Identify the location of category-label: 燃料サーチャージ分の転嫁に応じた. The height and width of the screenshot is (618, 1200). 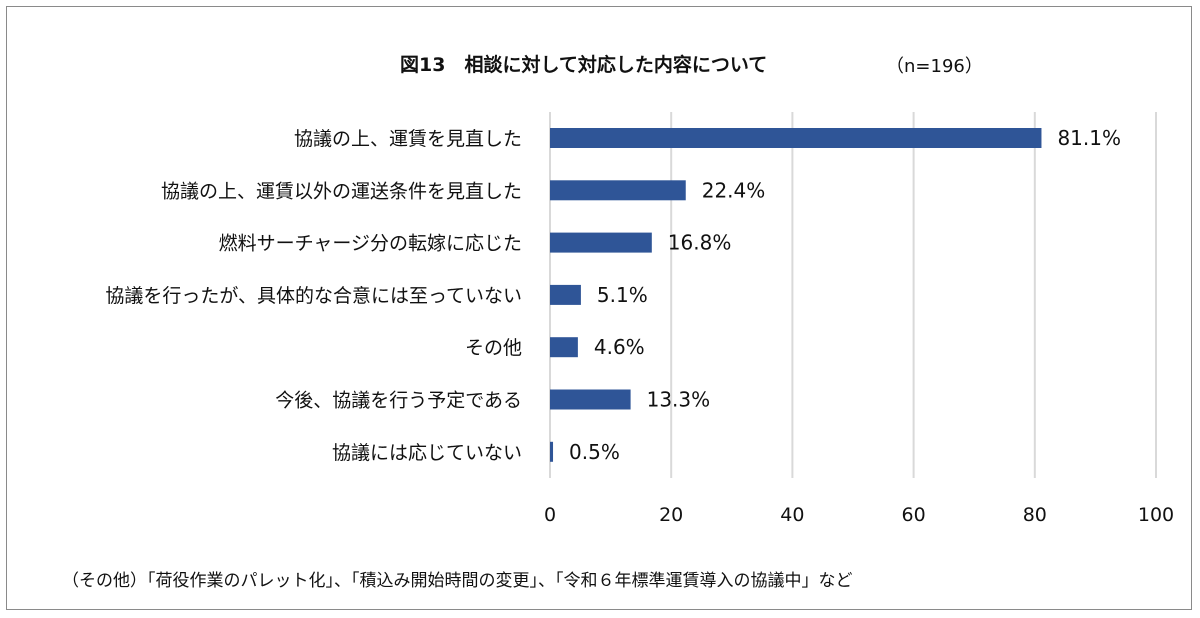
(370, 244).